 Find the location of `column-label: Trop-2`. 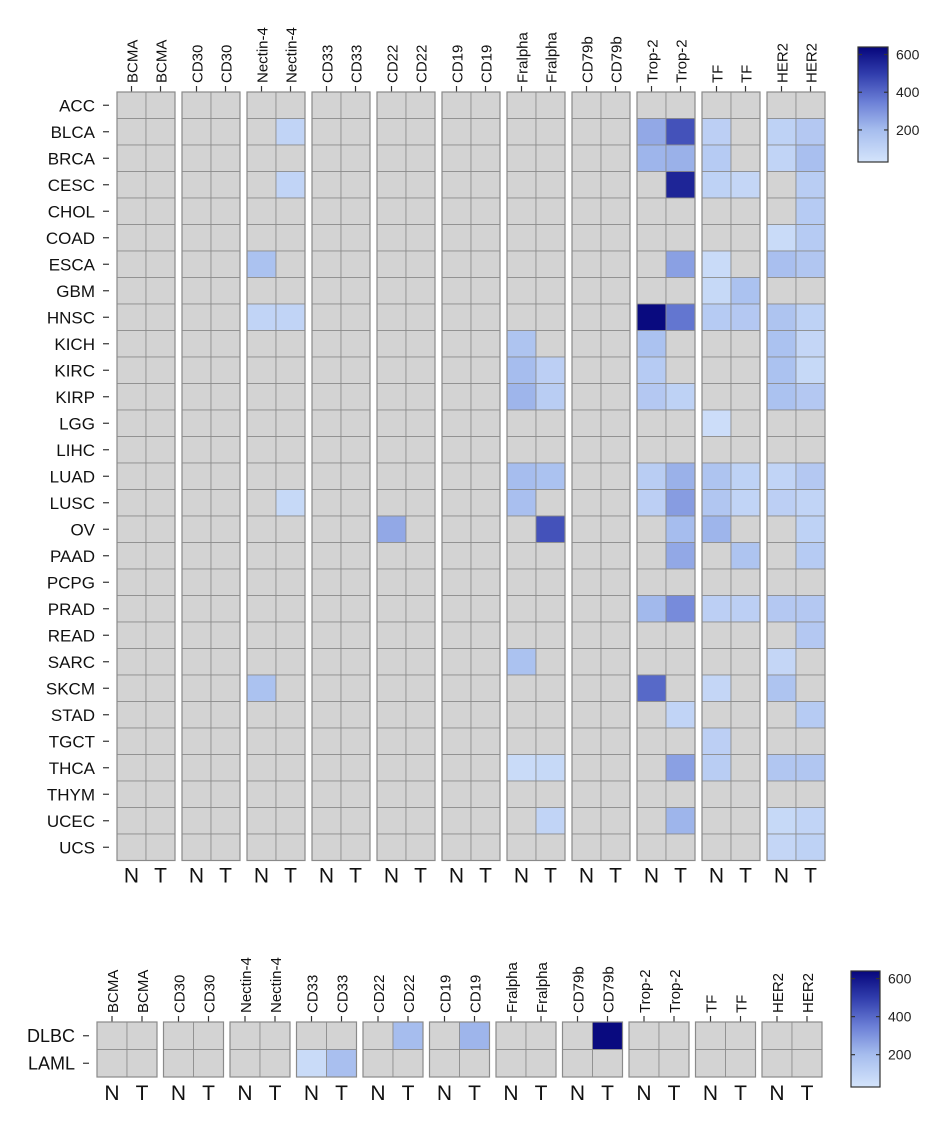

column-label: Trop-2 is located at coordinates (653, 61).